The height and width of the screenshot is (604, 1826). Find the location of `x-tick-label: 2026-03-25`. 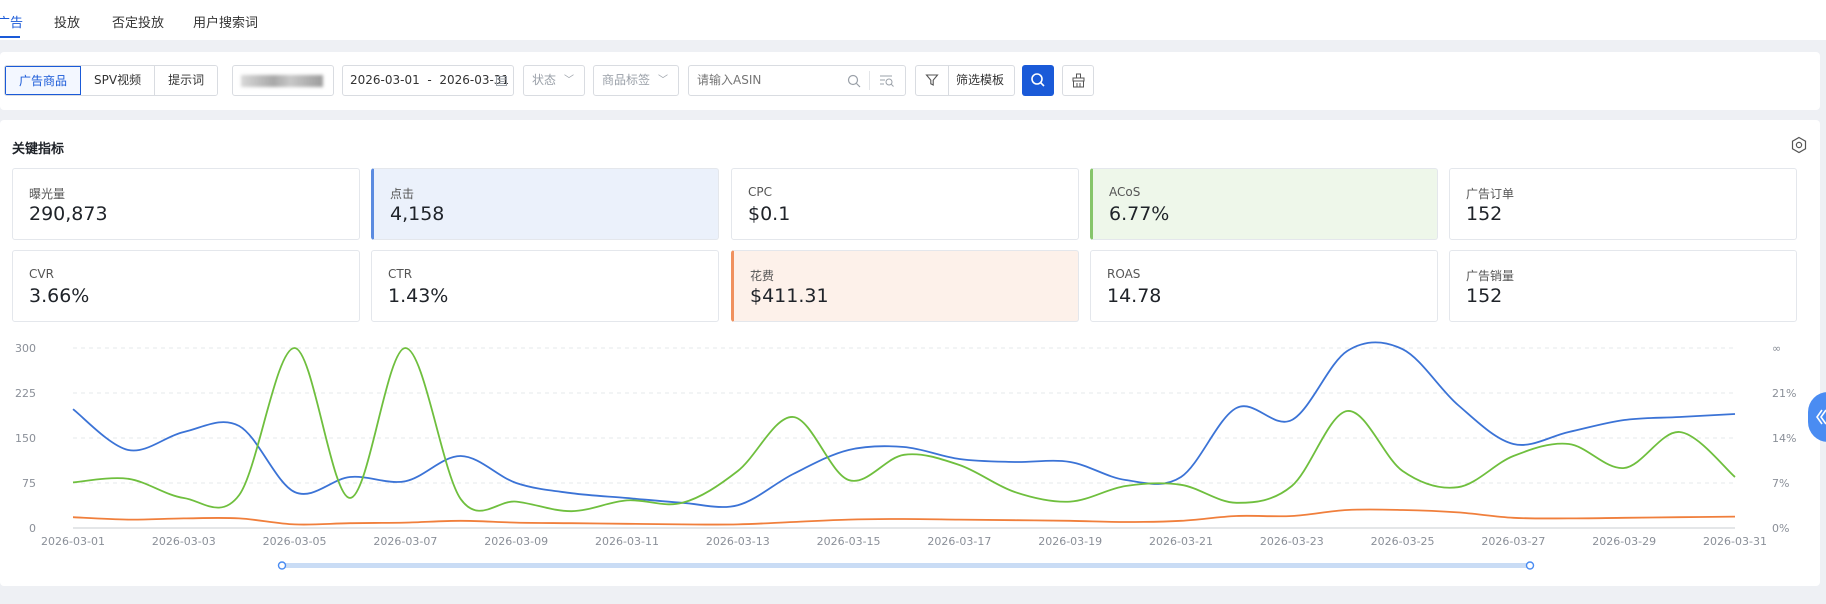

x-tick-label: 2026-03-25 is located at coordinates (1403, 541).